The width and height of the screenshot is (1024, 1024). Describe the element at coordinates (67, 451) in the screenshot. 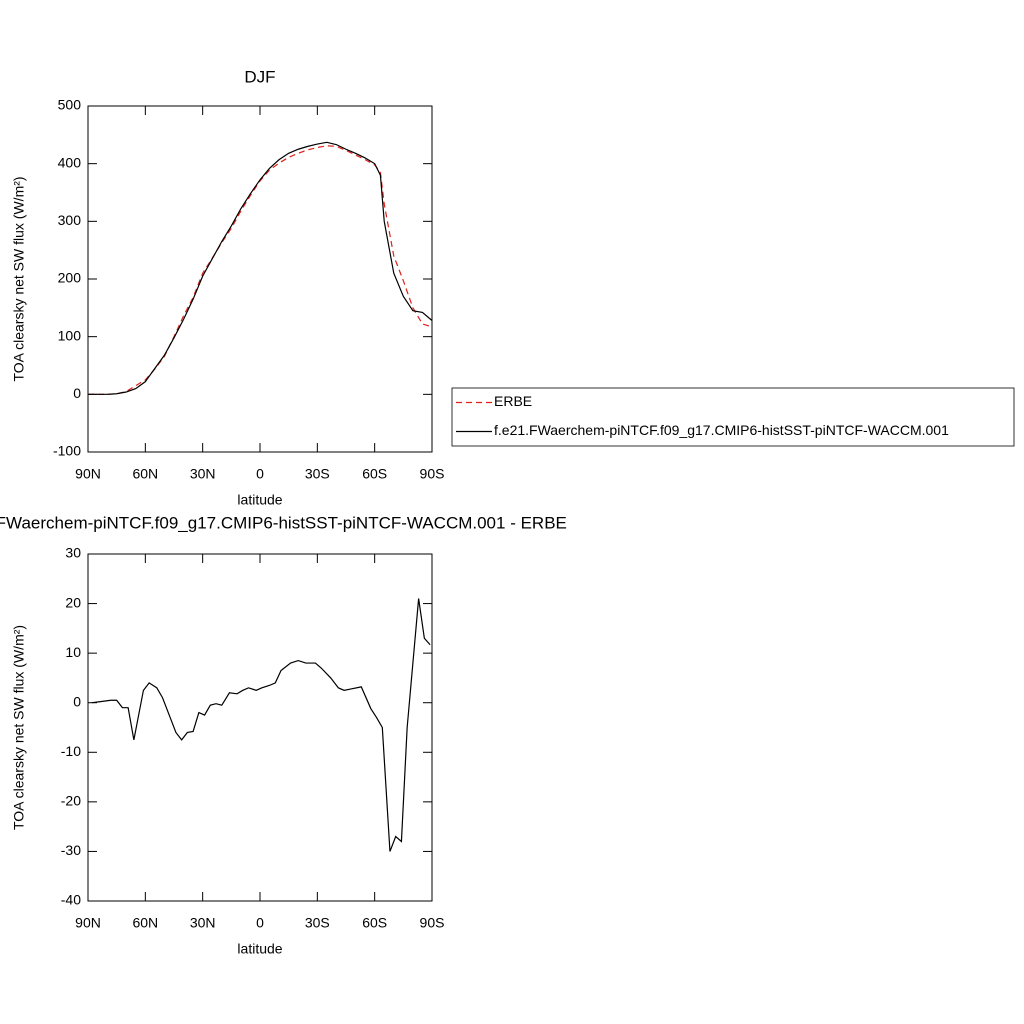

I see `y-tick-label: -100` at that location.